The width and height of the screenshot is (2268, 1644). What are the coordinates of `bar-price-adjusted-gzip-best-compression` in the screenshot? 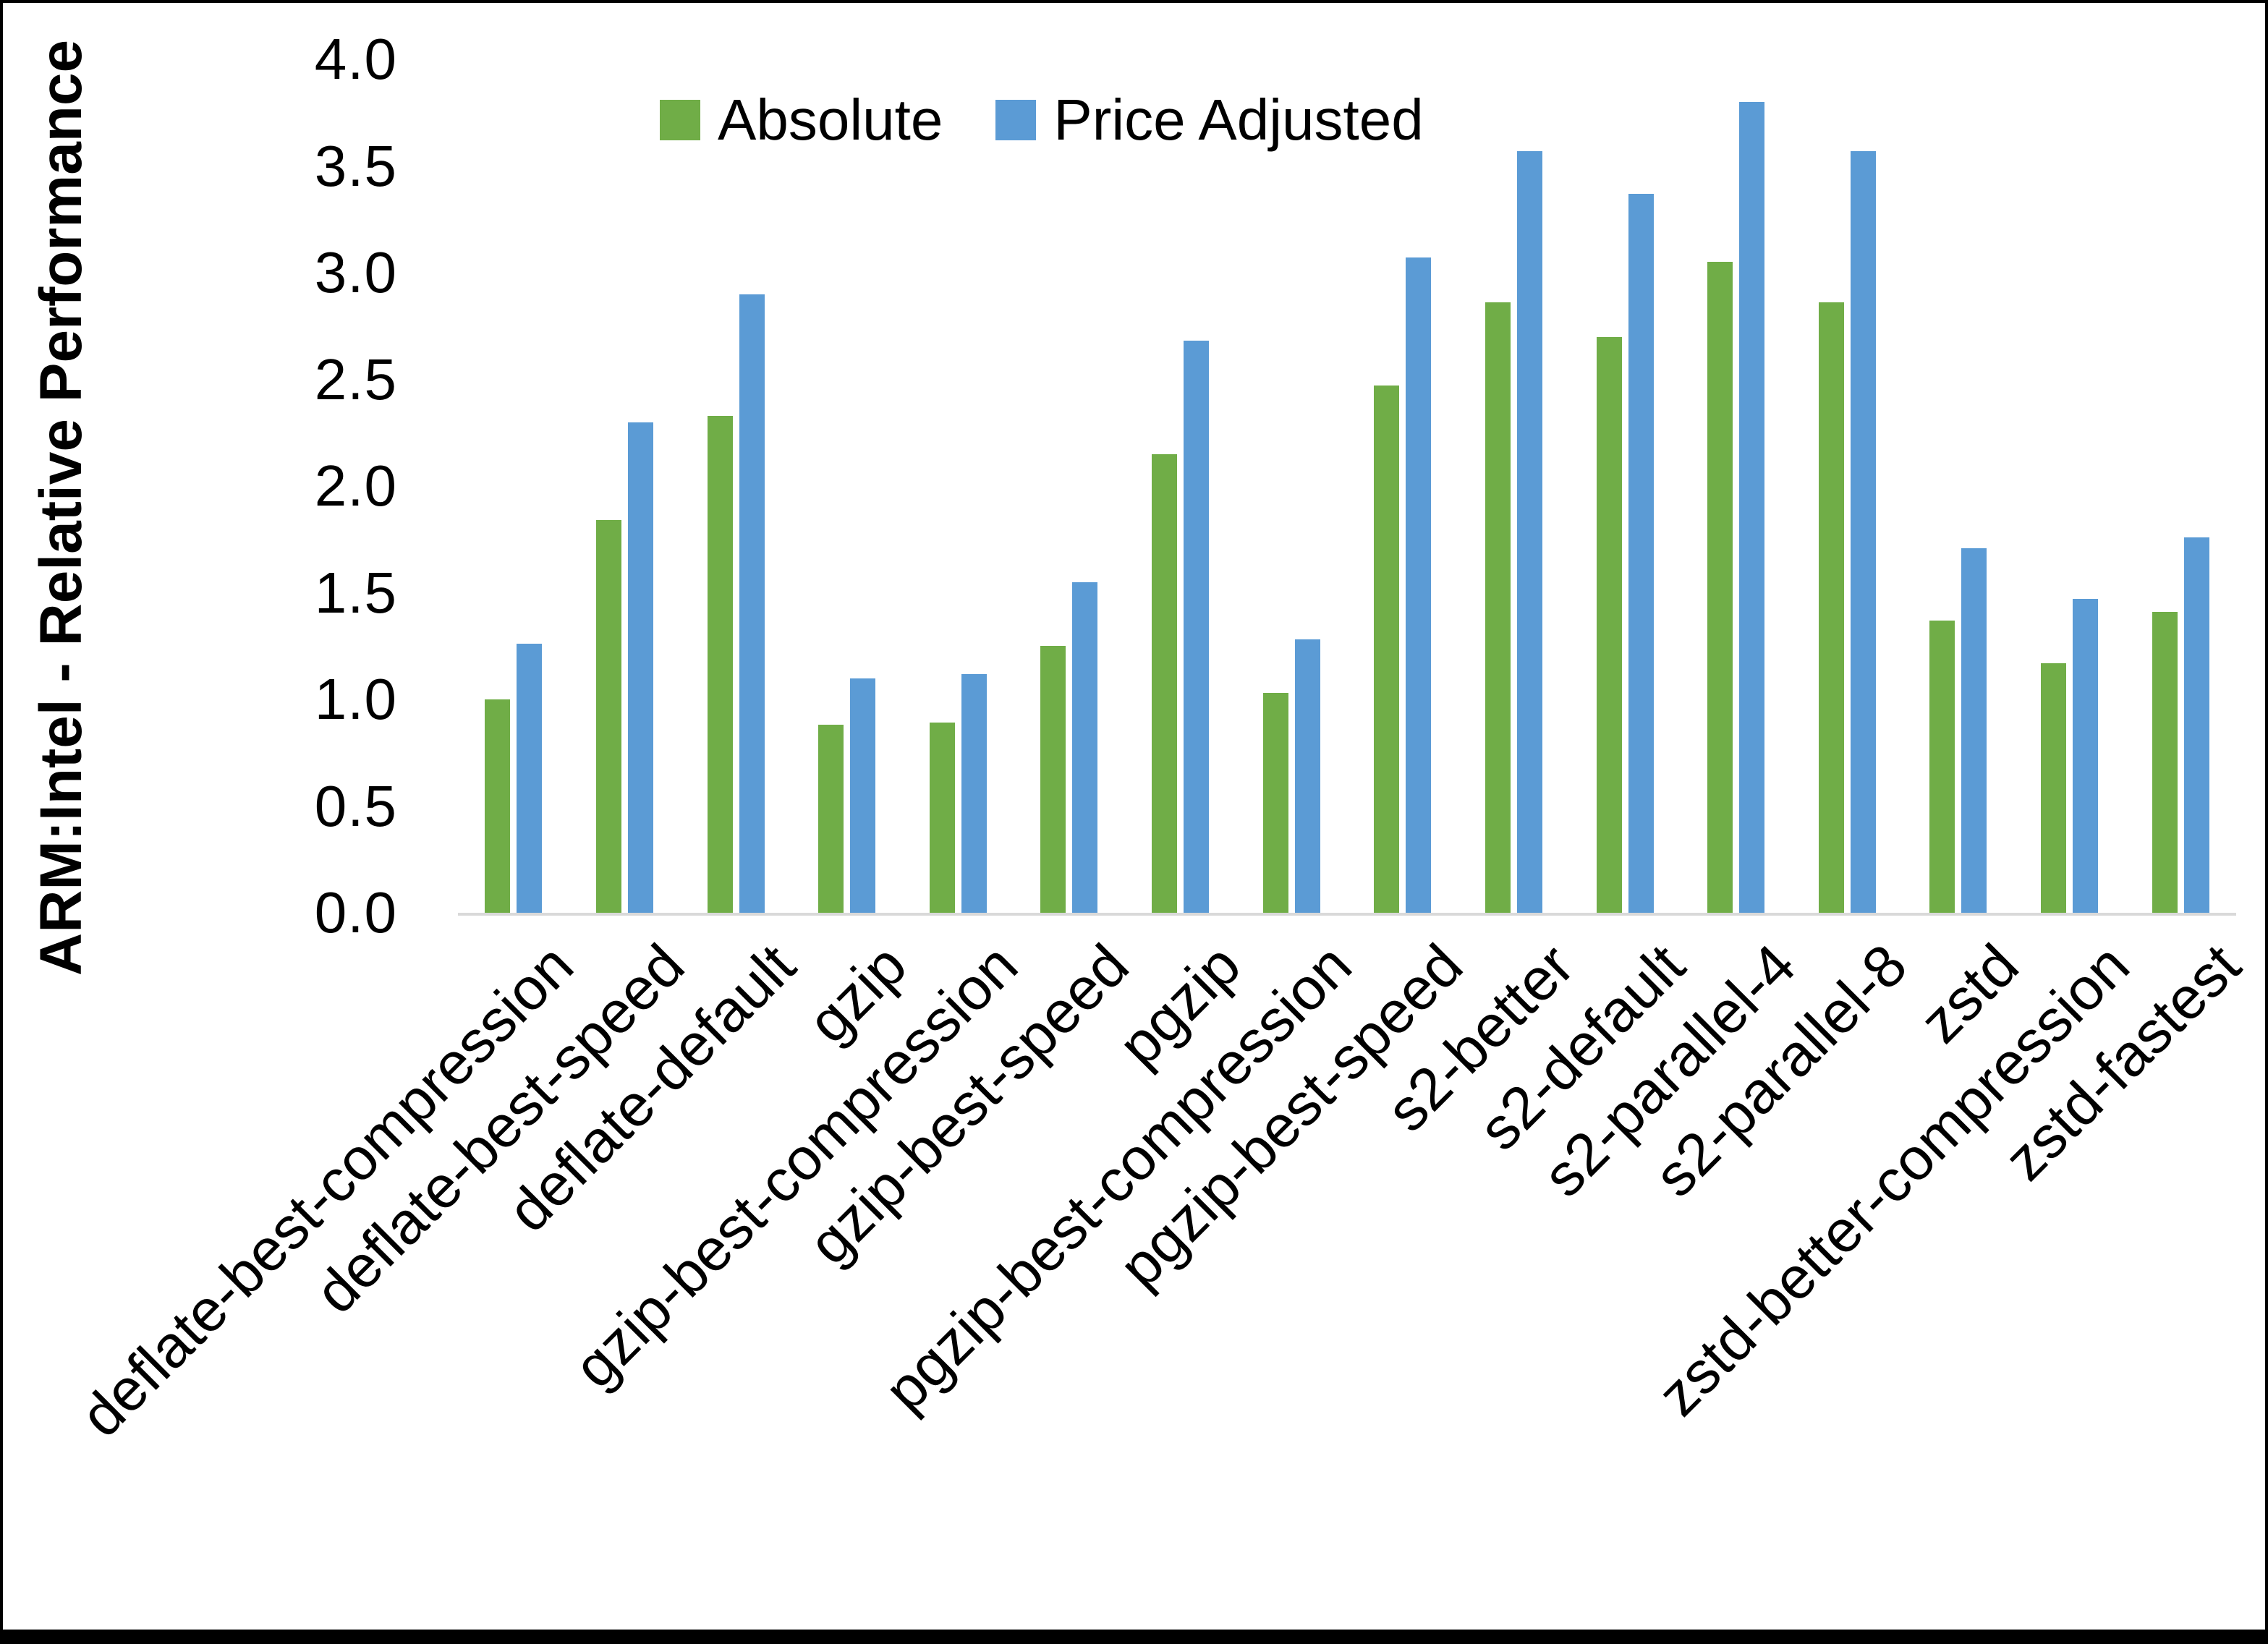 It's located at (974, 793).